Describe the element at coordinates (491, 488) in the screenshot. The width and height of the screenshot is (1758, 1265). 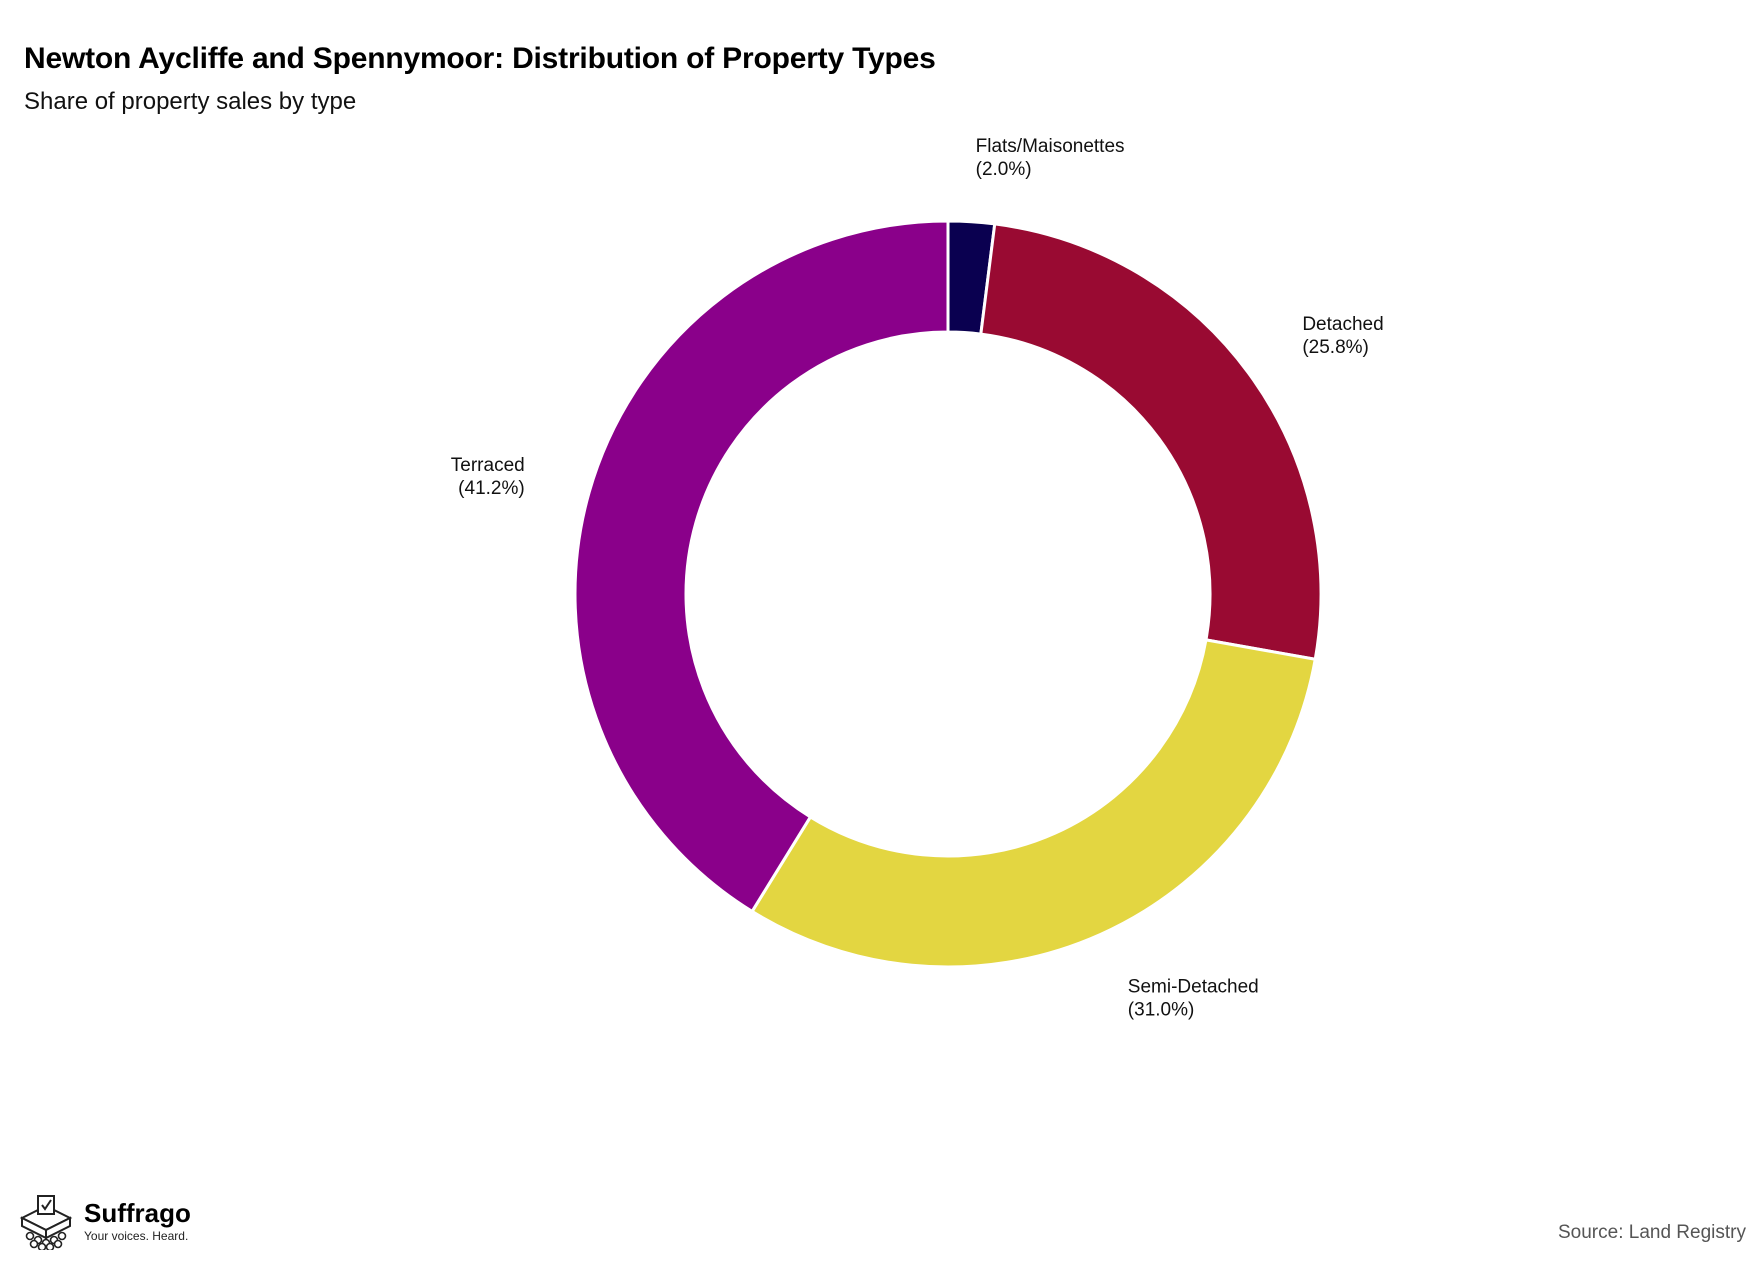
I see `slice-label-percent: (41.2%)` at that location.